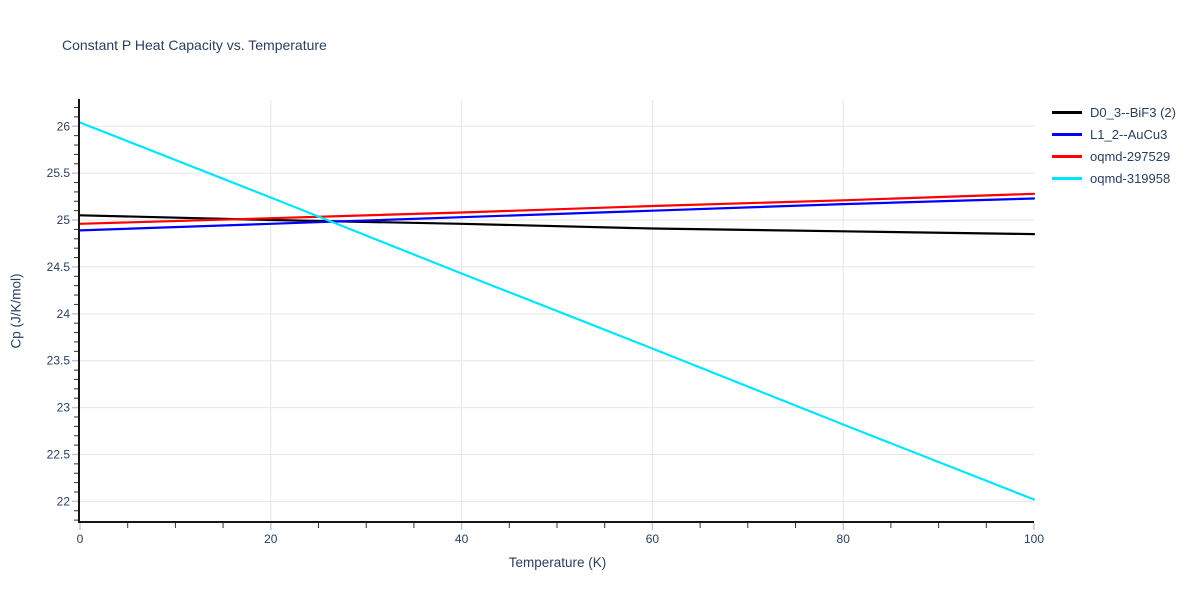 This screenshot has width=1200, height=600. I want to click on chart-title: Constant P Heat Capacity vs. Temperature, so click(194, 45).